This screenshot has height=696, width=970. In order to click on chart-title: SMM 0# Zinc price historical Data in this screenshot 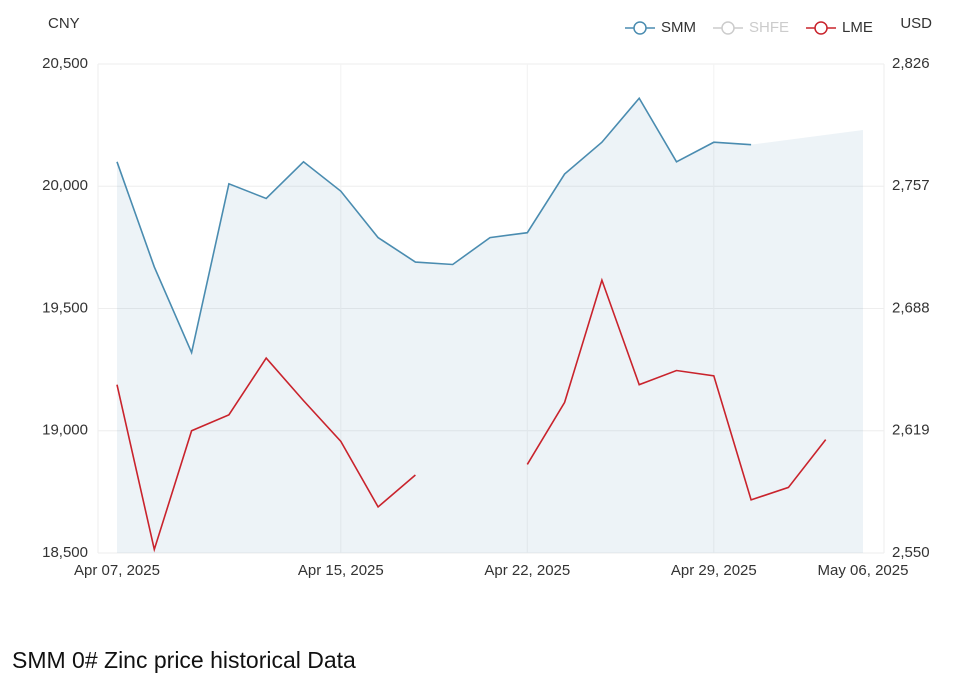, I will do `click(184, 660)`.